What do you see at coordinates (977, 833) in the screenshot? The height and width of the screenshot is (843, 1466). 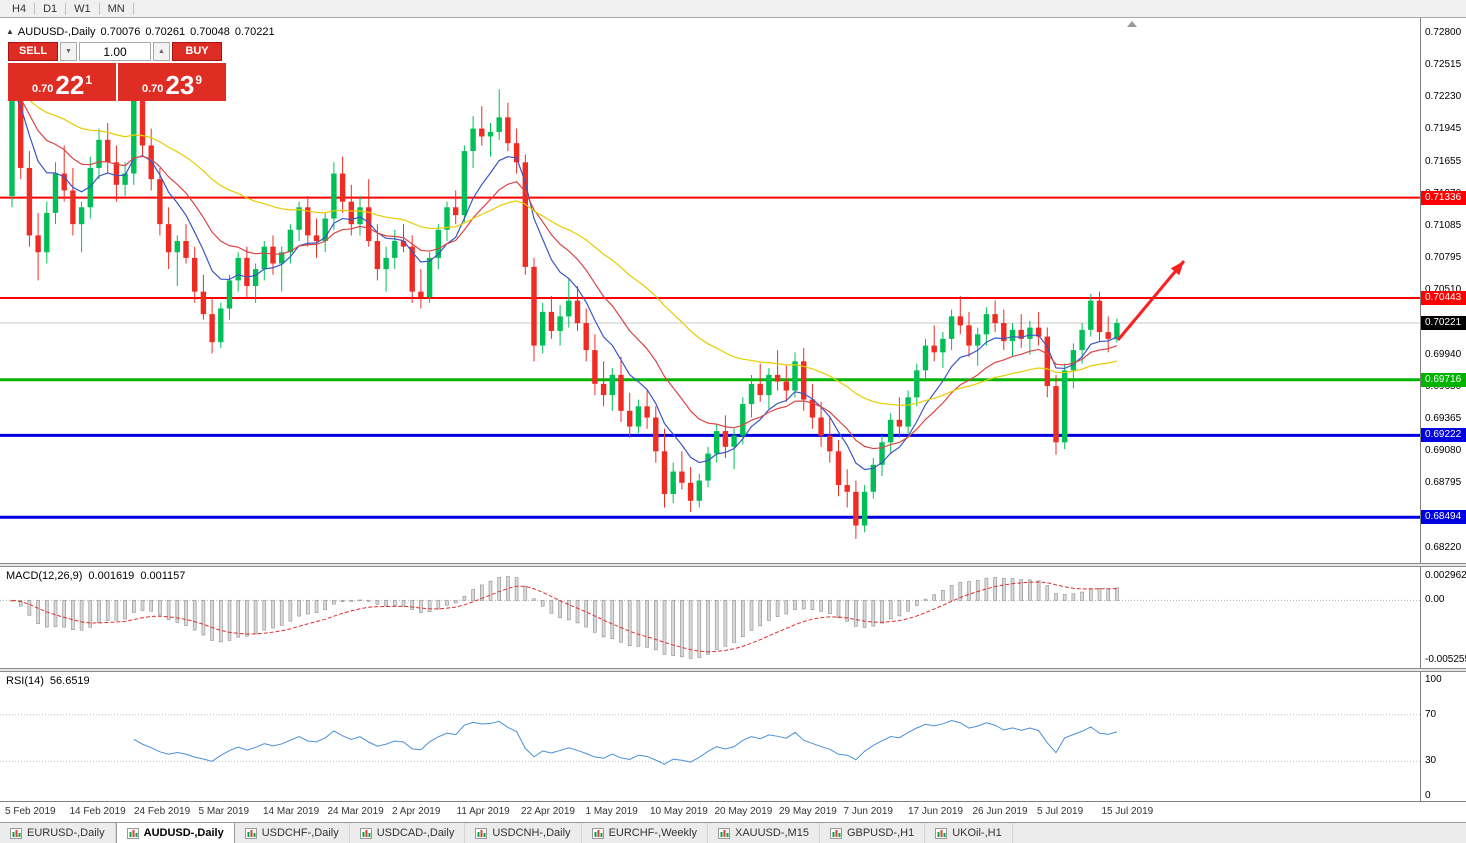 I see `chart-tab-label: UKOil-,H1` at bounding box center [977, 833].